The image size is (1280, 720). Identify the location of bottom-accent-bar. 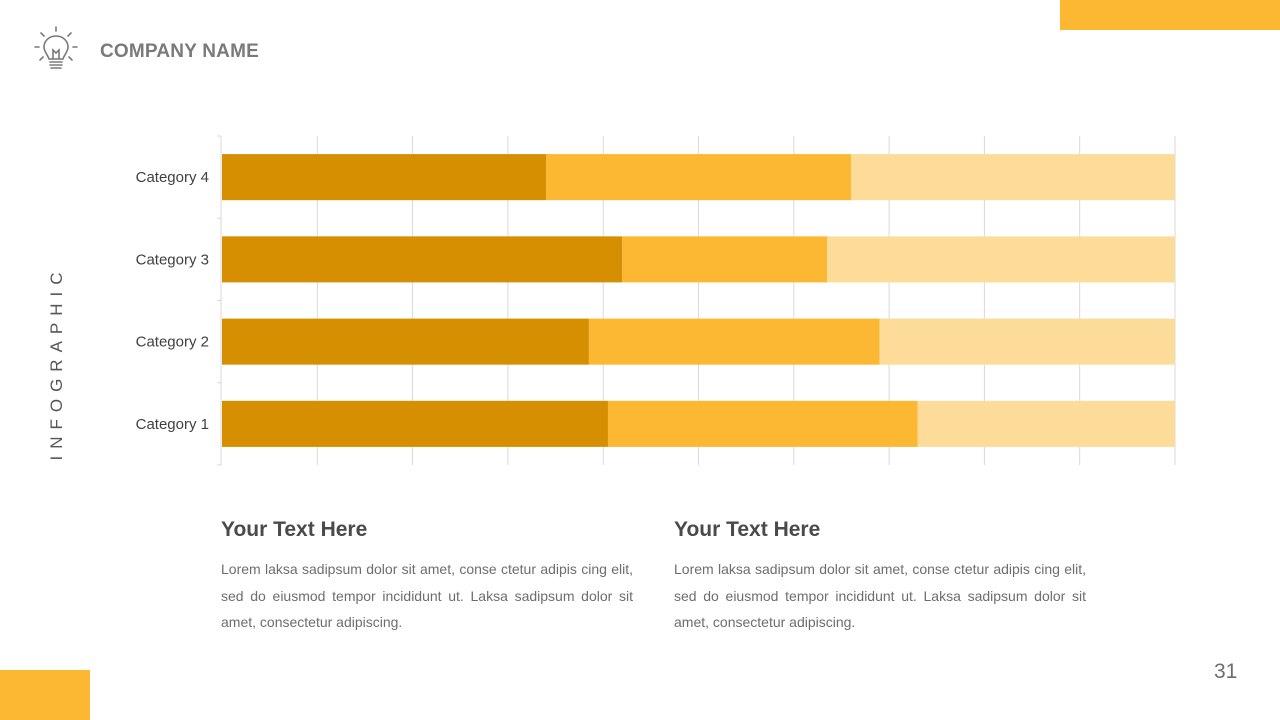
(45, 695).